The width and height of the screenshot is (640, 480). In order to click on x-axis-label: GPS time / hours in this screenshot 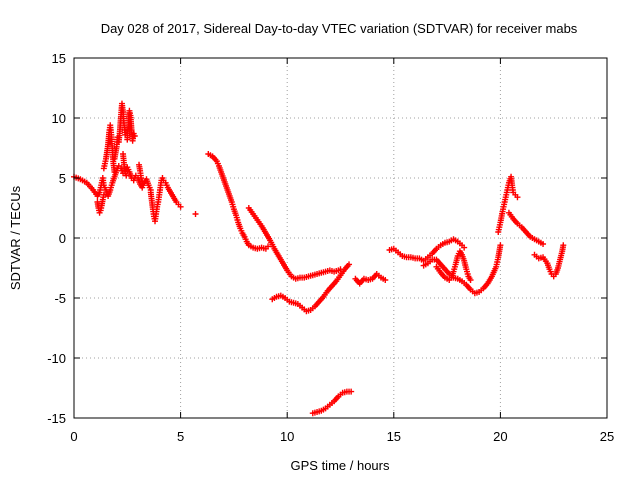, I will do `click(340, 465)`.